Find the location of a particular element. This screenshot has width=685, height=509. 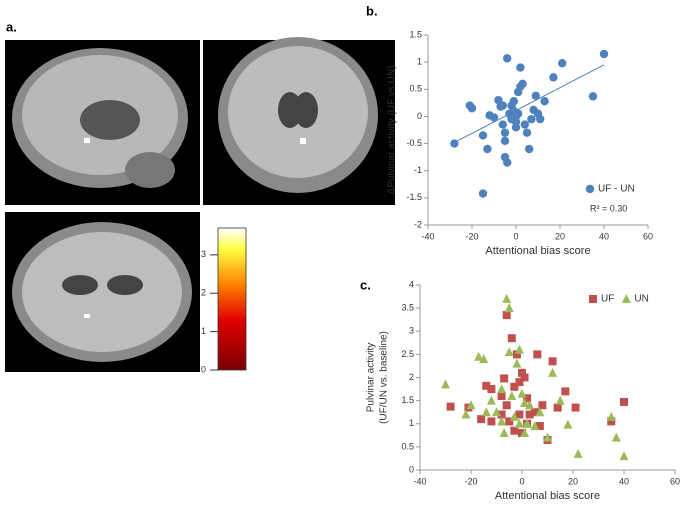

legend-label: UF - UN is located at coordinates (616, 189).